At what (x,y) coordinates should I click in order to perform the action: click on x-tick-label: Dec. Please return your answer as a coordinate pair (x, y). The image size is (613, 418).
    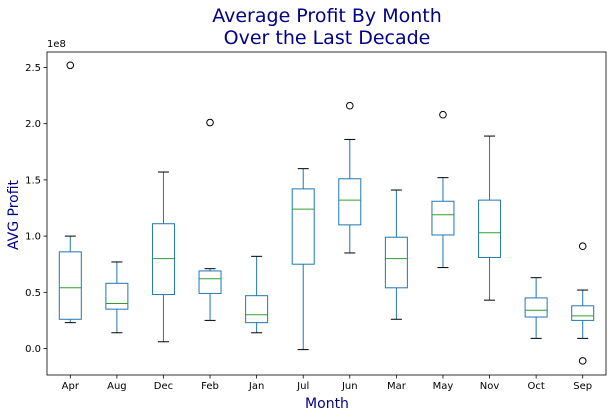
    Looking at the image, I should click on (163, 386).